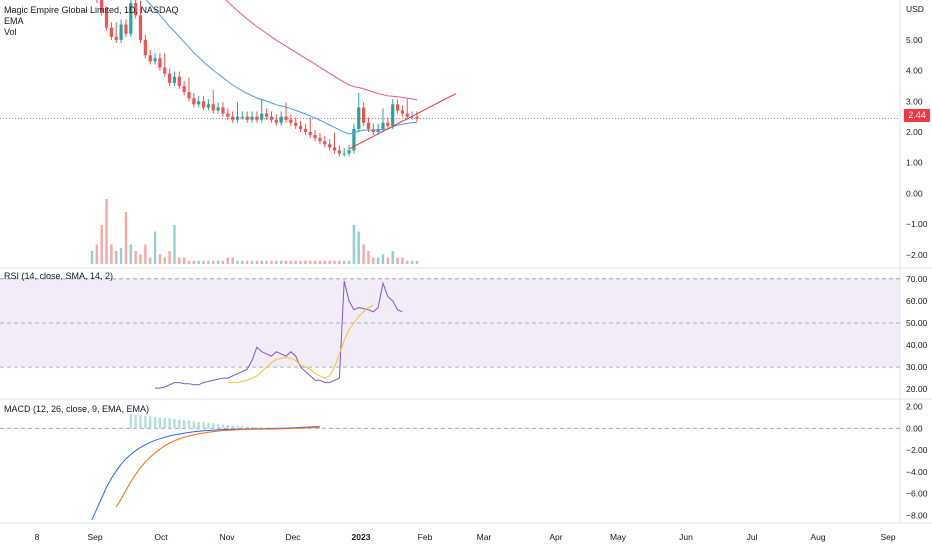  What do you see at coordinates (917, 367) in the screenshot?
I see `rsi-tick-label: 30.00` at bounding box center [917, 367].